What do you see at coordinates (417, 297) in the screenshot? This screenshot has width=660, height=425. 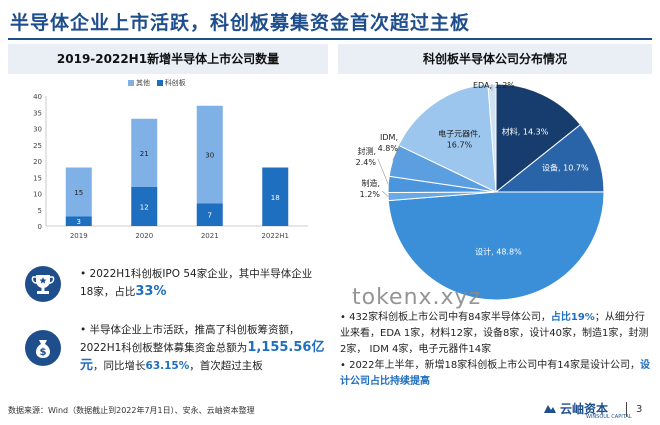 I see `watermark: tokenx.xyz` at bounding box center [417, 297].